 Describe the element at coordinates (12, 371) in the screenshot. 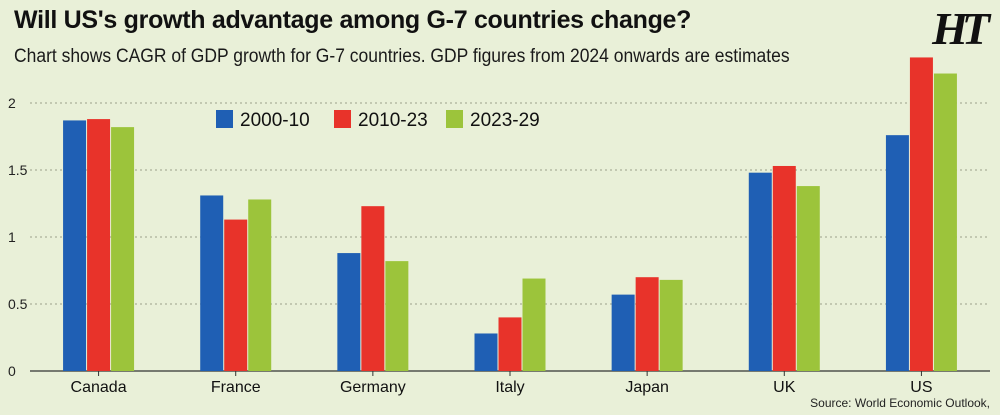

I see `y-tick-label: 0` at that location.